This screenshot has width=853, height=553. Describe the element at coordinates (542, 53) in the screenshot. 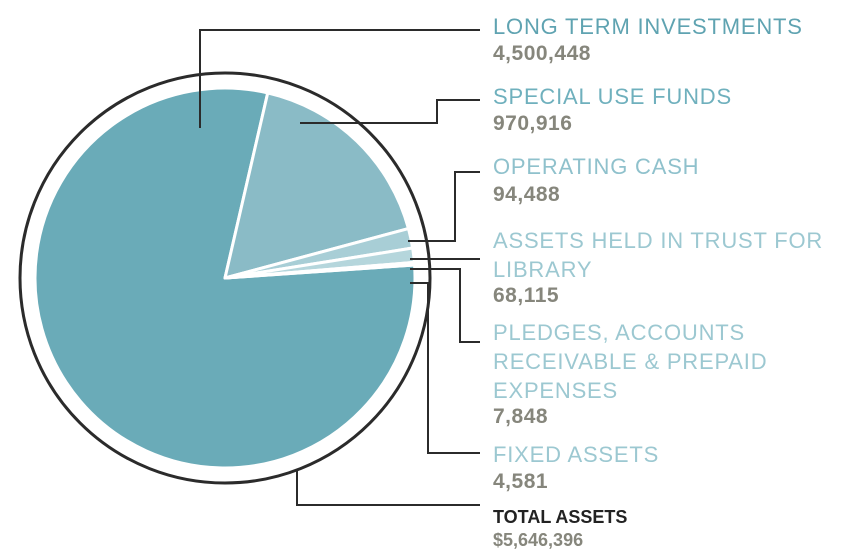

I see `value-label: 4,500,448` at that location.